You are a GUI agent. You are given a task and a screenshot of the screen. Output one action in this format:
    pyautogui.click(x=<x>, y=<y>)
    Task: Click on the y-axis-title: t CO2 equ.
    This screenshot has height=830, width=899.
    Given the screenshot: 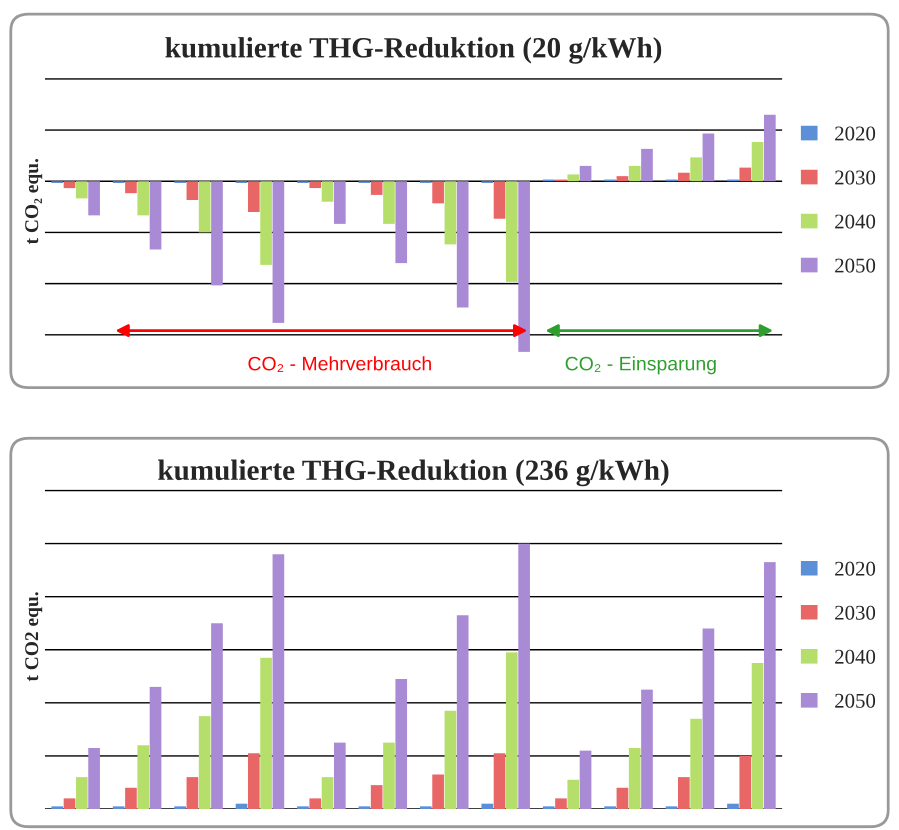 What is the action you would take?
    pyautogui.click(x=33, y=637)
    